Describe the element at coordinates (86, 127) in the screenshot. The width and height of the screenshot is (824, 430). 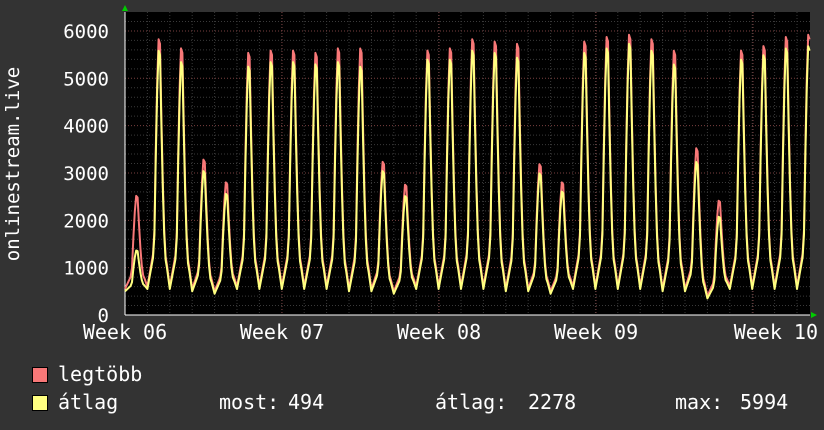
I see `y-tick-label: 4000` at that location.